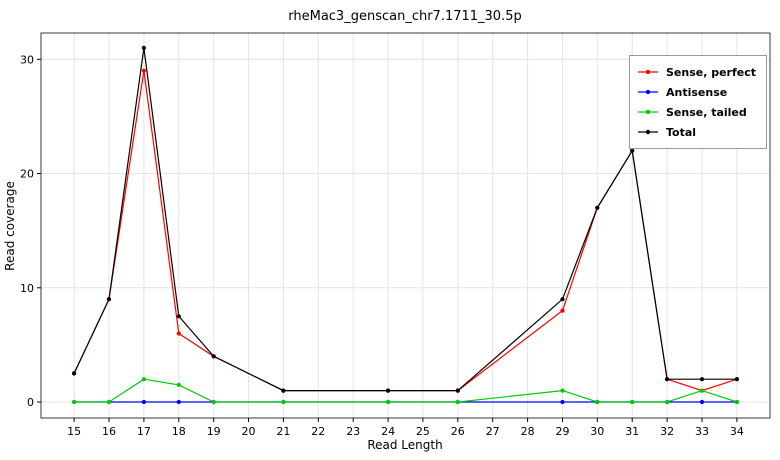  I want to click on legend-item-sense-perfect: Sense, perfect, so click(696, 72).